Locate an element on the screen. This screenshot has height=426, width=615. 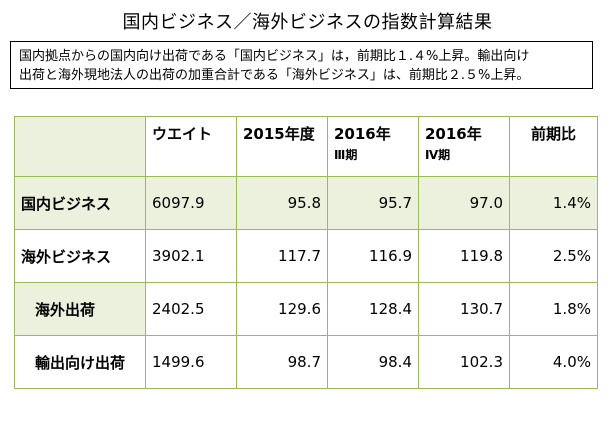
table-row-export-shipments: 輸出向け出荷 1499.6 98.7 98.4 102.3 4.0% is located at coordinates (306, 362).